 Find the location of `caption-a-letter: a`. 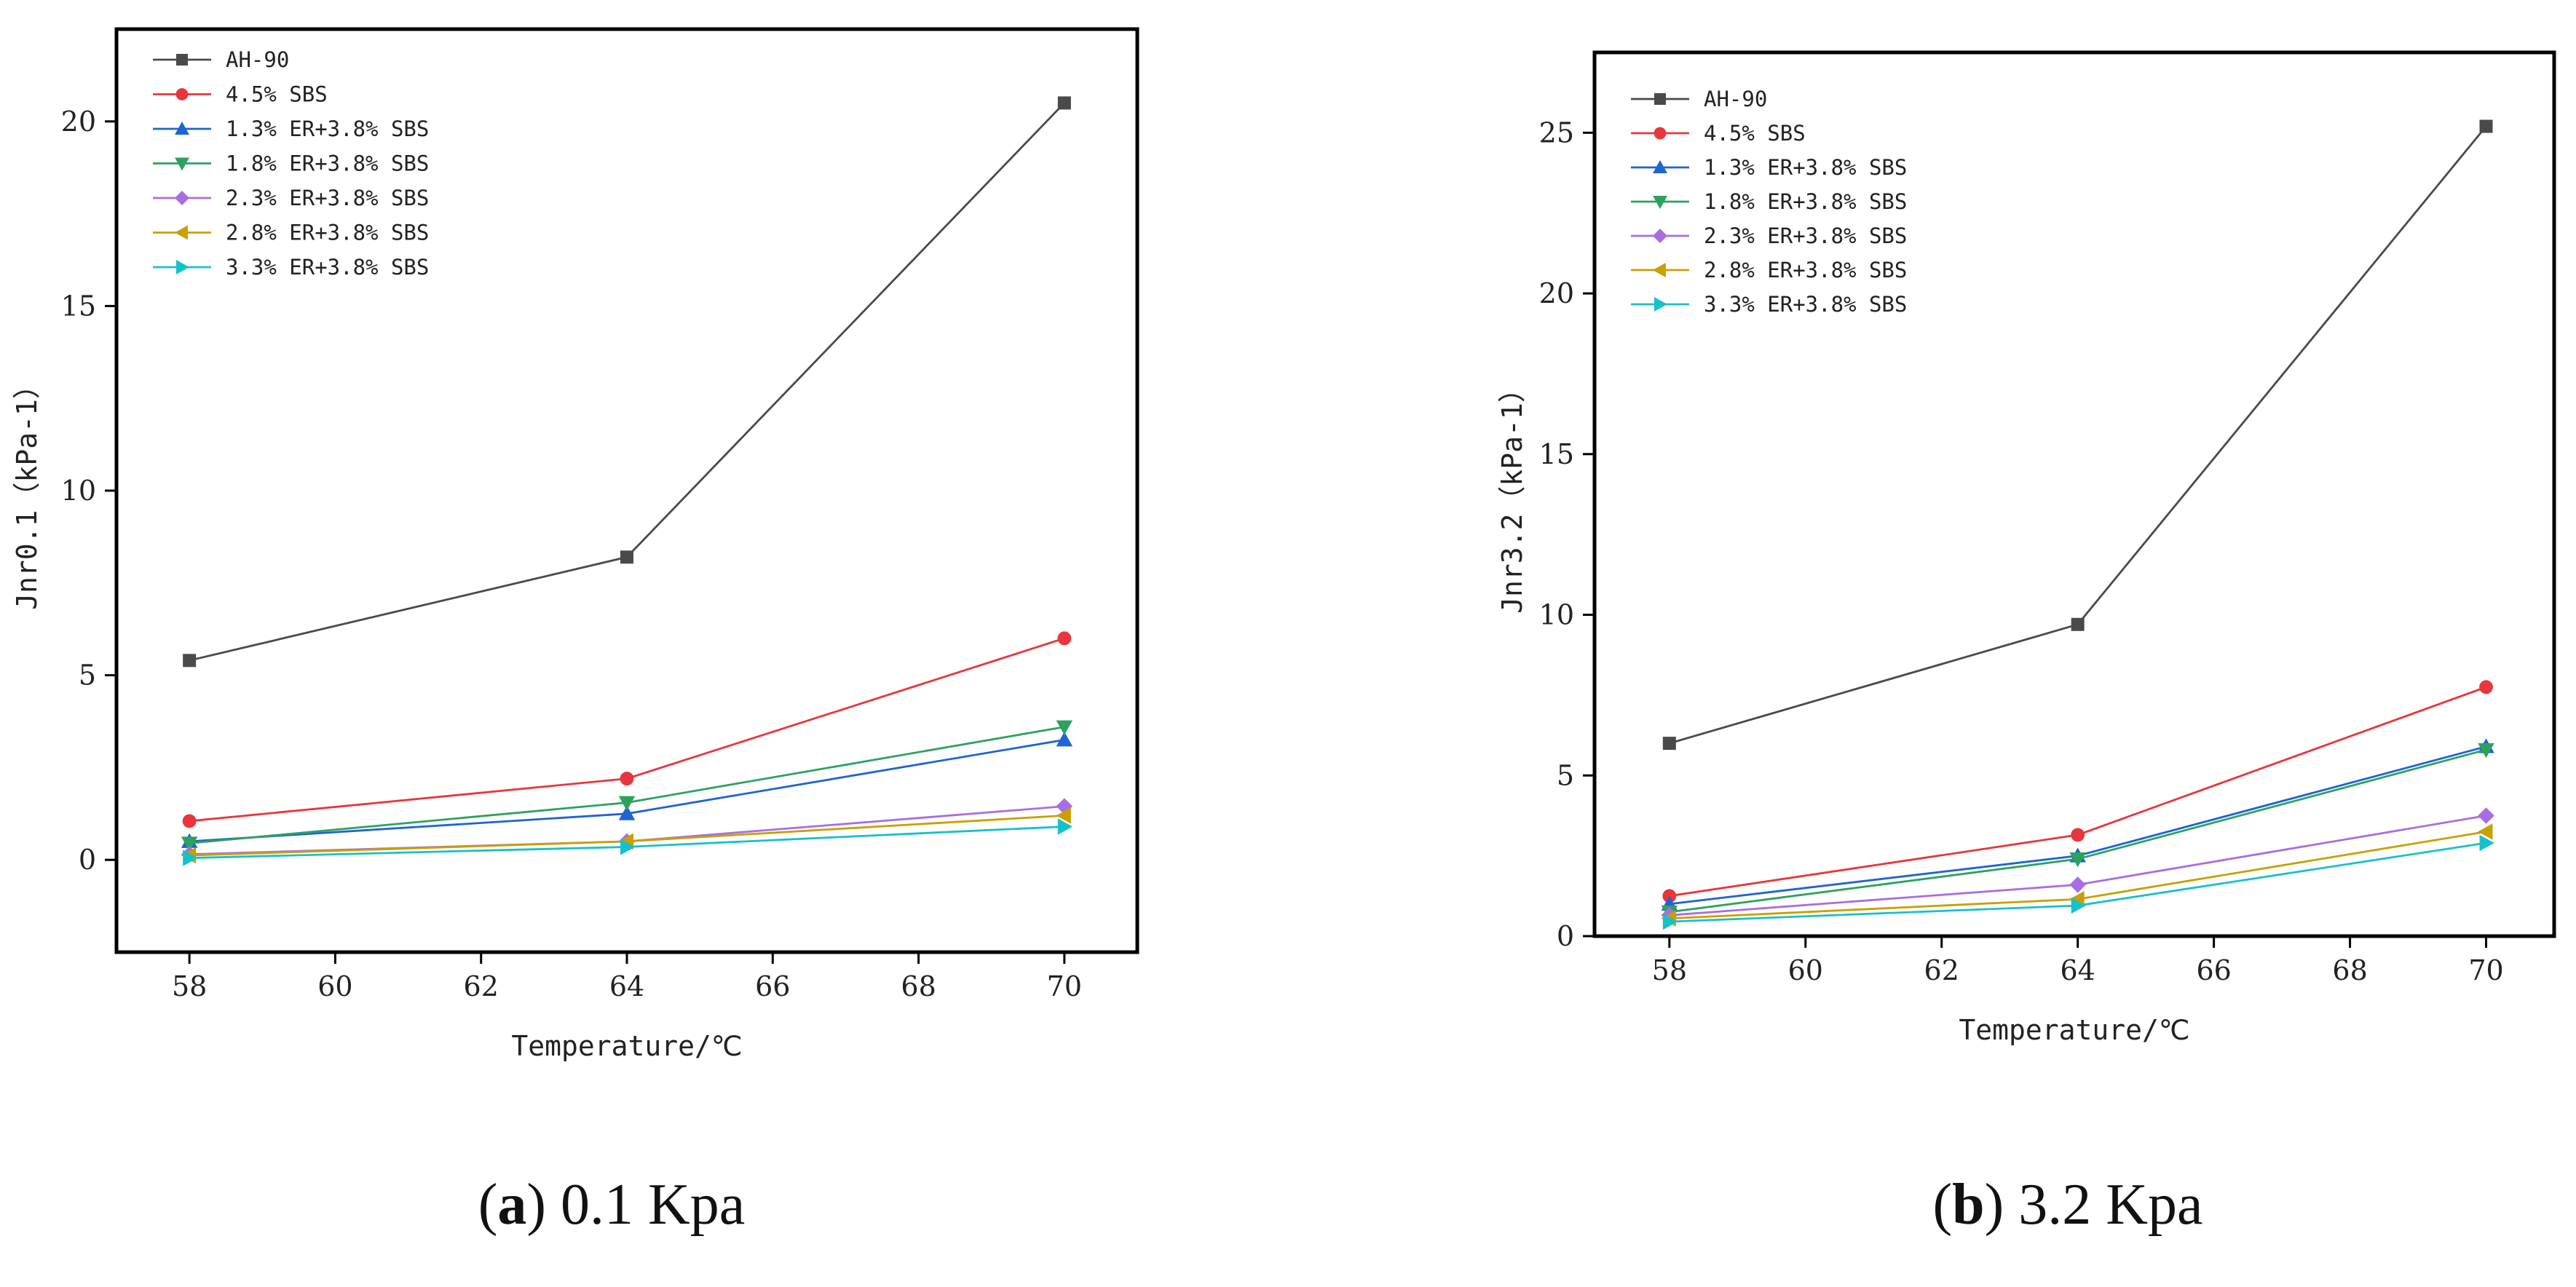

caption-a-letter: a is located at coordinates (512, 1205).